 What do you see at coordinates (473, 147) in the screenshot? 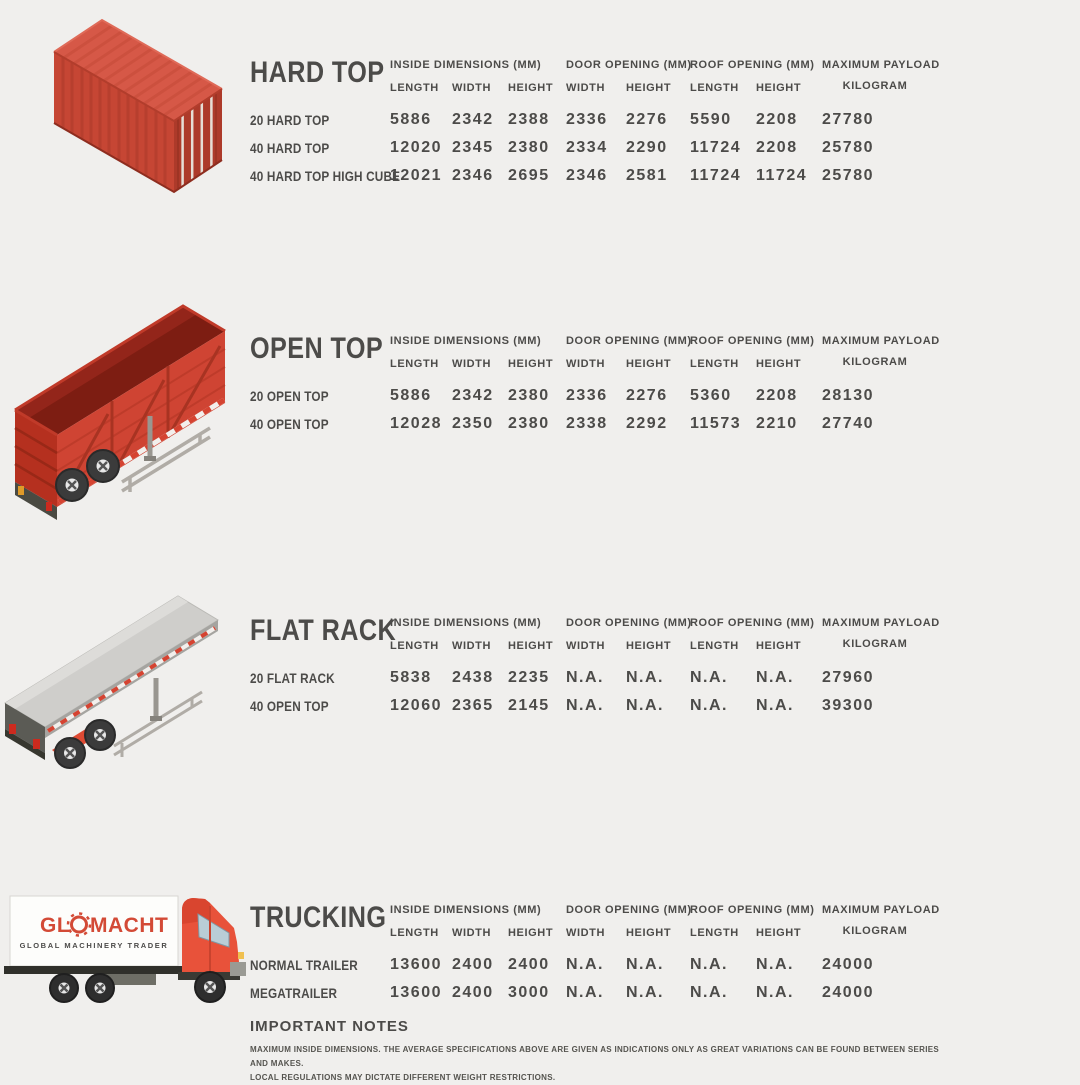
I see `cell-inside-width: 2345` at bounding box center [473, 147].